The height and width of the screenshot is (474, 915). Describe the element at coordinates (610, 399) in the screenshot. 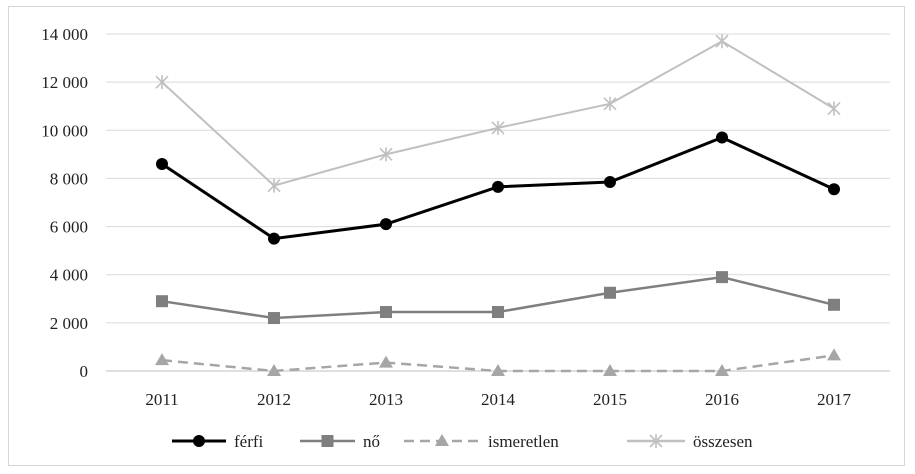

I see `x-tick-label: 2015` at that location.